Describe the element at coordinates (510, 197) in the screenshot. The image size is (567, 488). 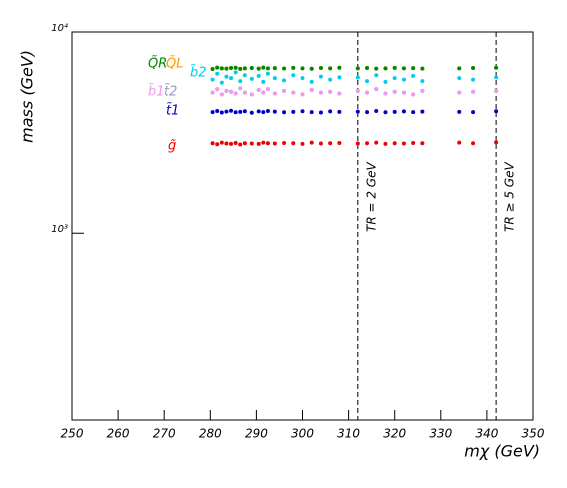
I see `reference-label: TR ≥ 5 GeV` at that location.